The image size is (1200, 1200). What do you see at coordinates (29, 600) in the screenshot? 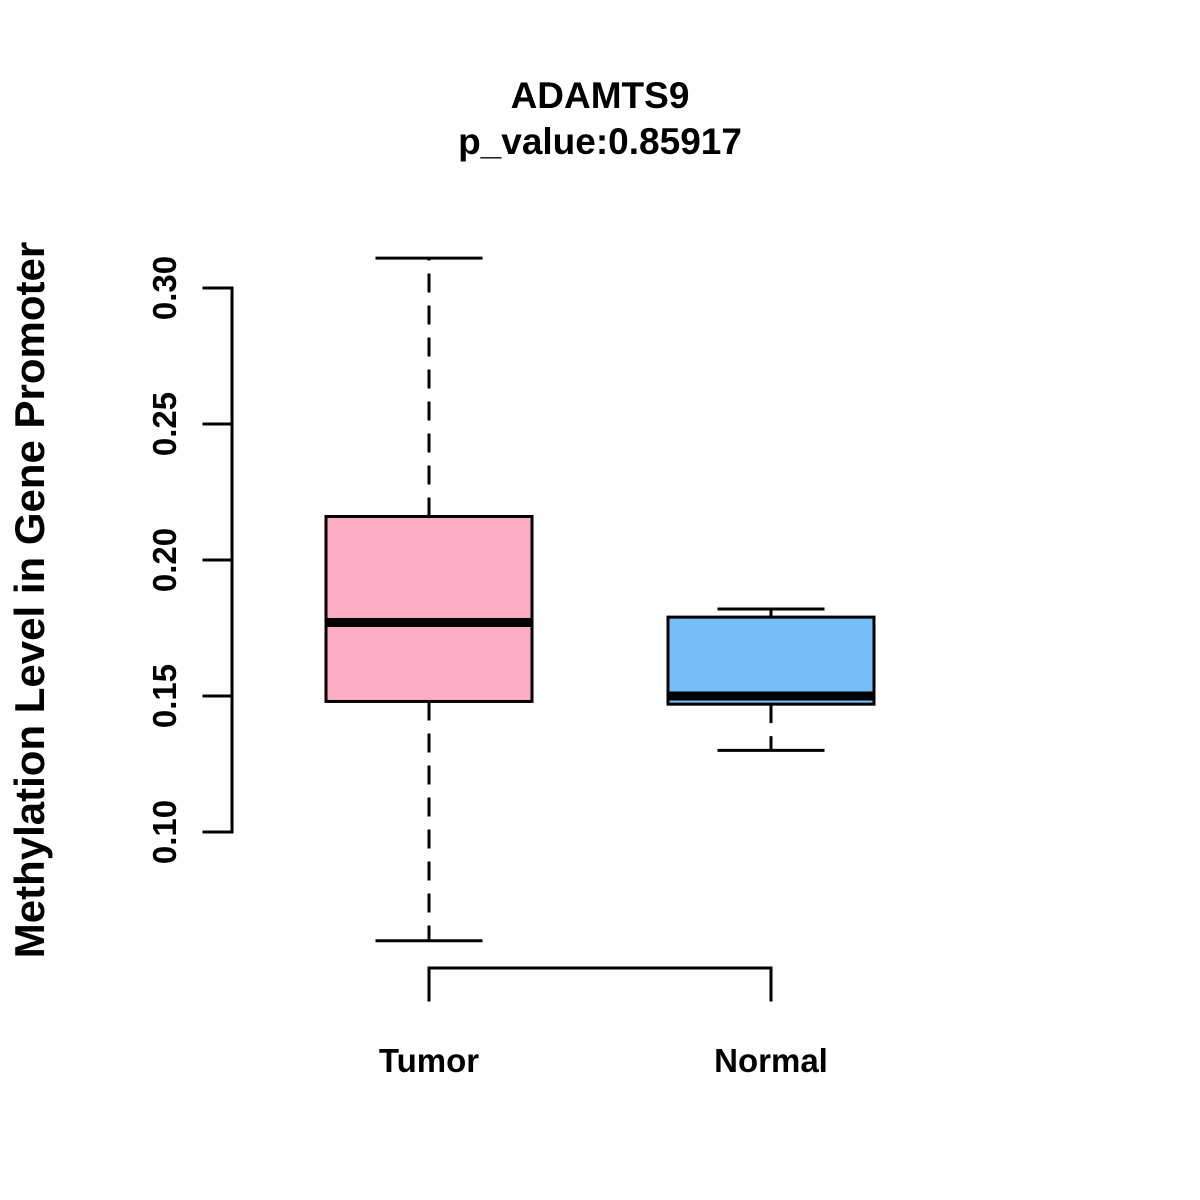
I see `y-axis-label: Methylation Level in Gene Promoter` at bounding box center [29, 600].